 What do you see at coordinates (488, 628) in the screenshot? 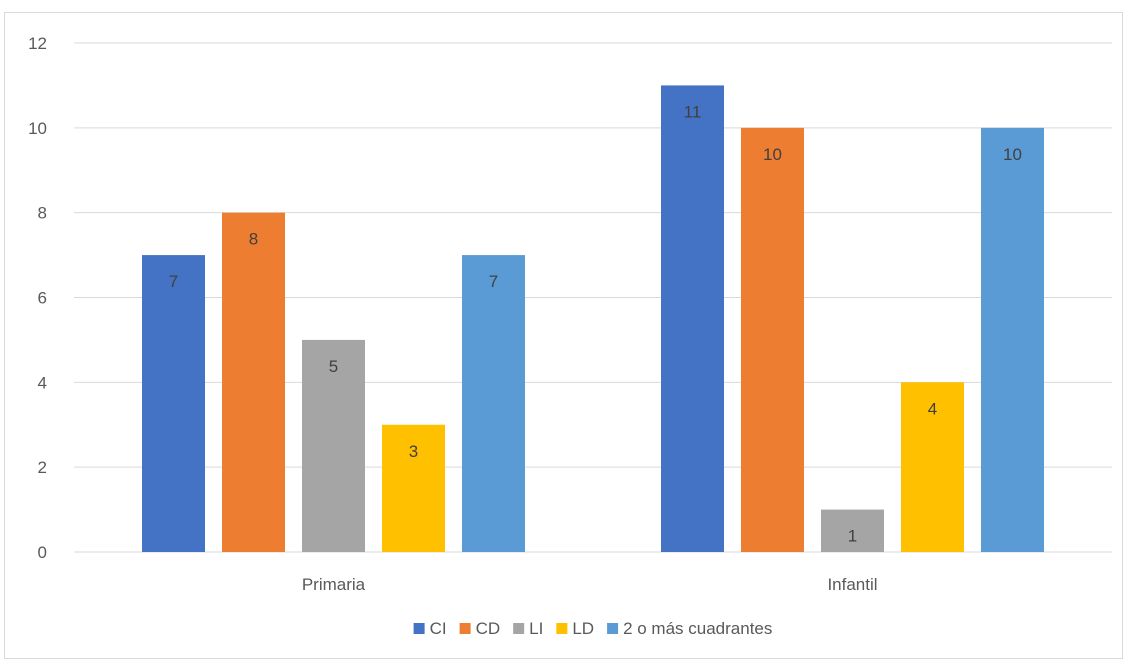
I see `legend-label: CD` at bounding box center [488, 628].